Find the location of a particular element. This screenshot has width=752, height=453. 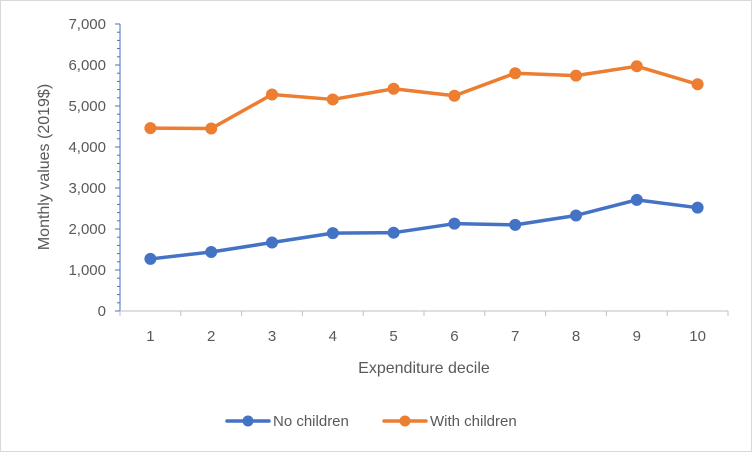

y-tick-label: 4,000 is located at coordinates (87, 147).